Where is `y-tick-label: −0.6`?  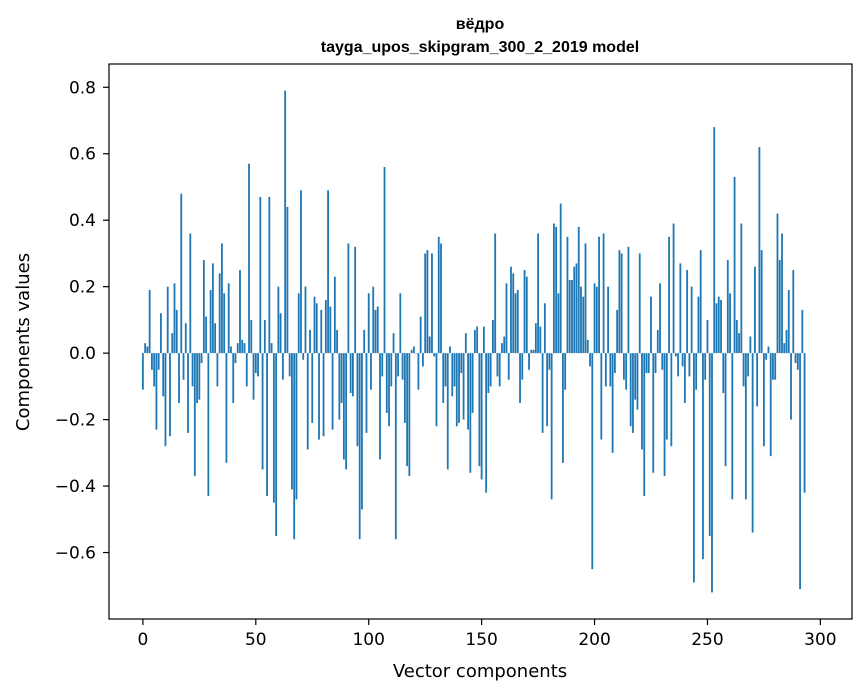 y-tick-label: −0.6 is located at coordinates (75, 554).